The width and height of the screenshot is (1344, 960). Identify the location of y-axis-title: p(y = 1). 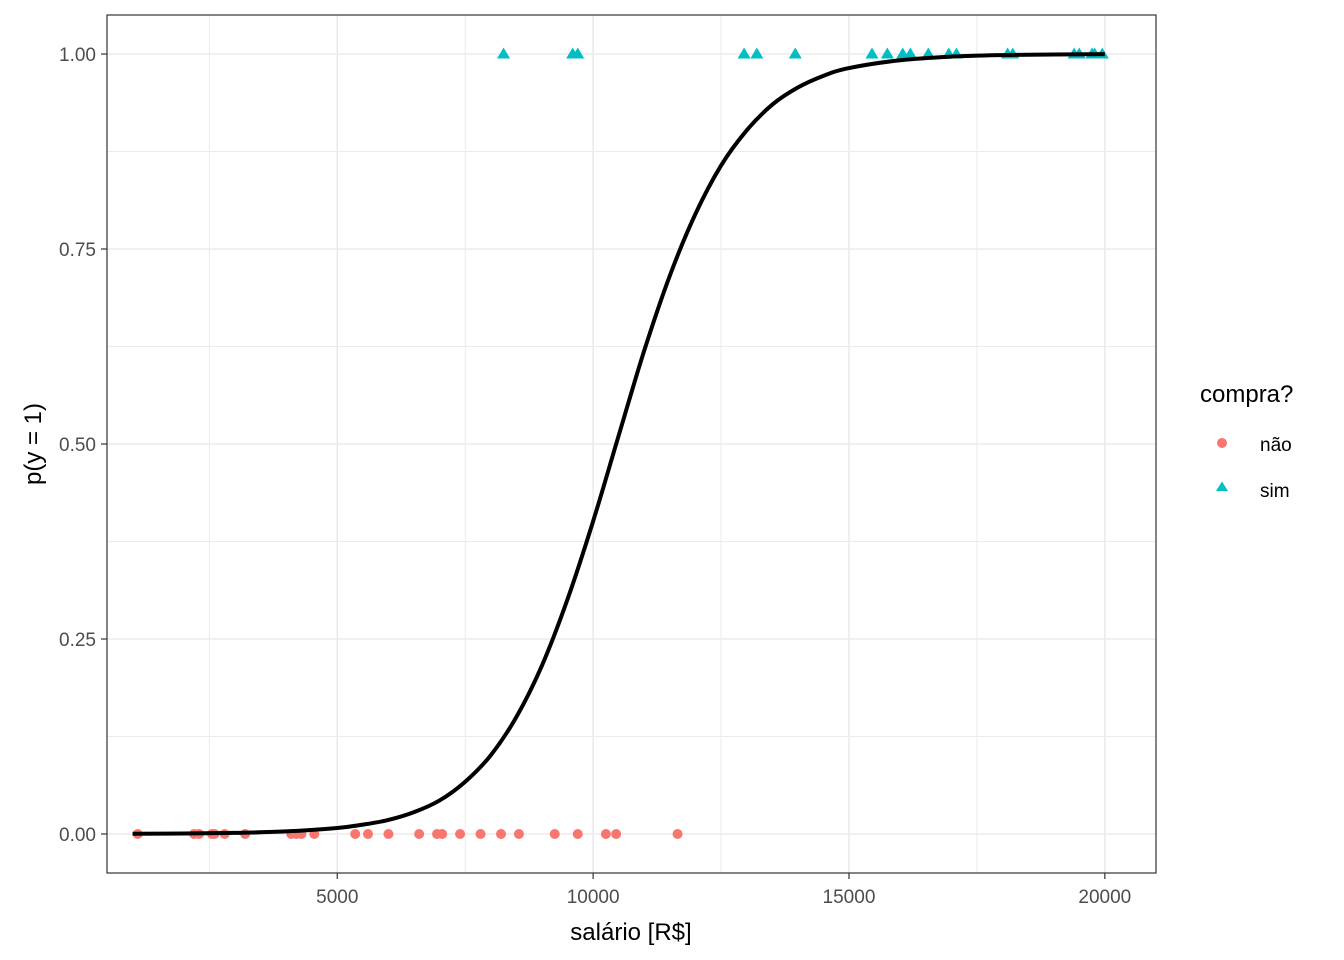
(33, 444).